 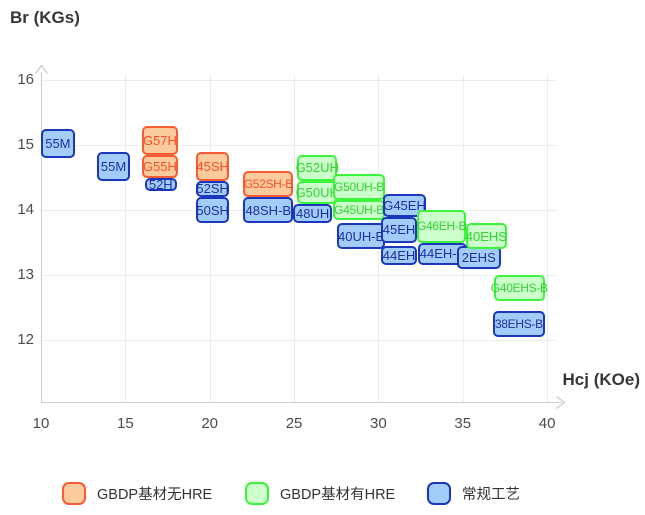 I want to click on y-tick-label: 13, so click(x=25, y=274).